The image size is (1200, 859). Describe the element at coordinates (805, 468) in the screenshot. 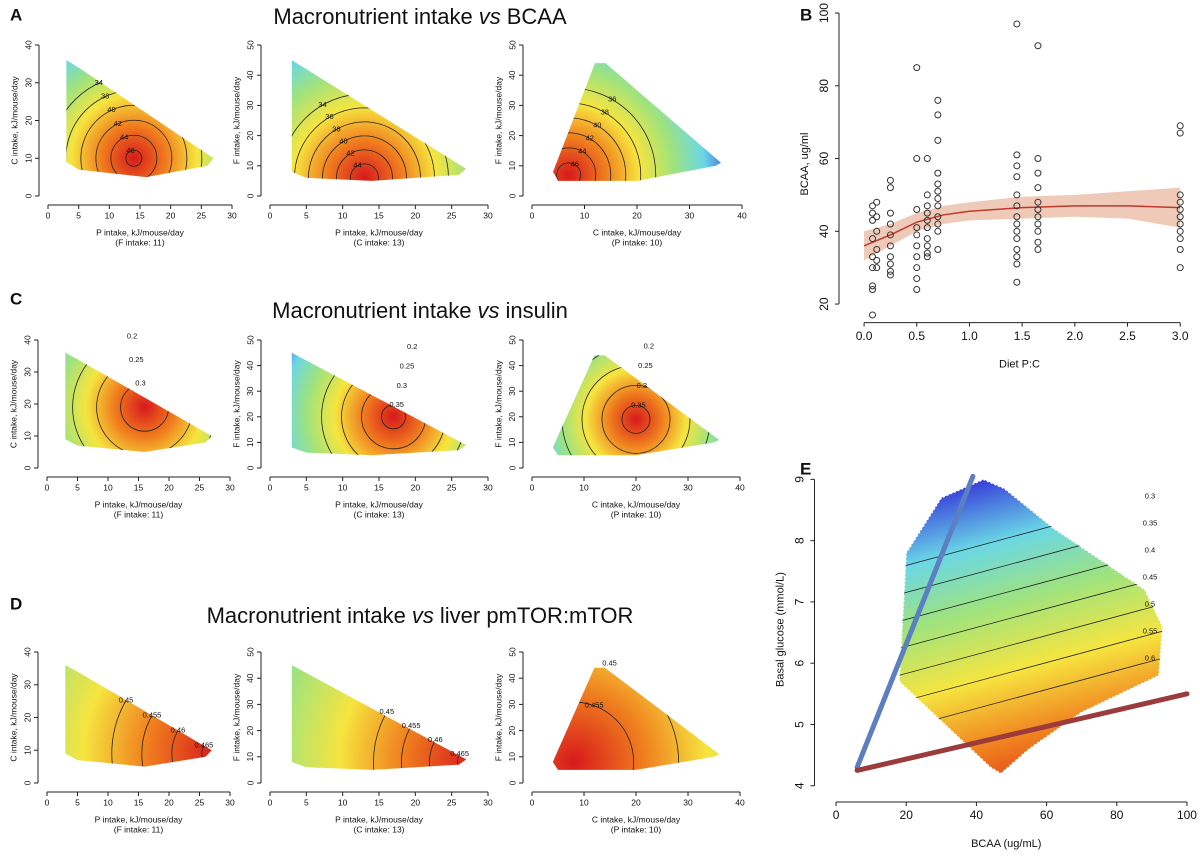

I see `panel-label: E` at that location.